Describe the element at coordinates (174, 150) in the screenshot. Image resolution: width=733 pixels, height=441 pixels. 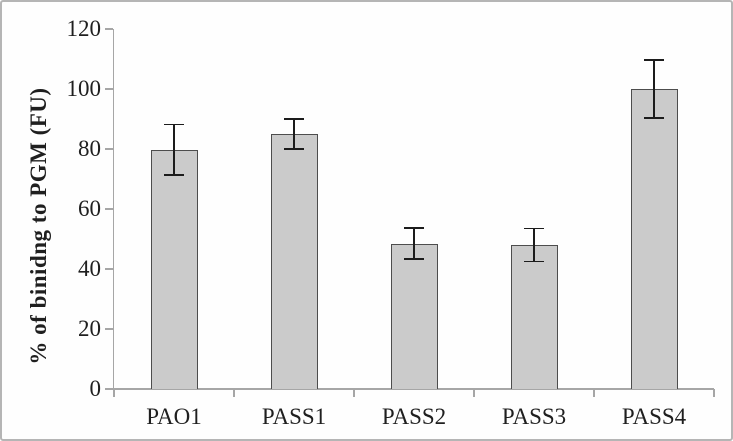
I see `error-bar-line-pao1` at that location.